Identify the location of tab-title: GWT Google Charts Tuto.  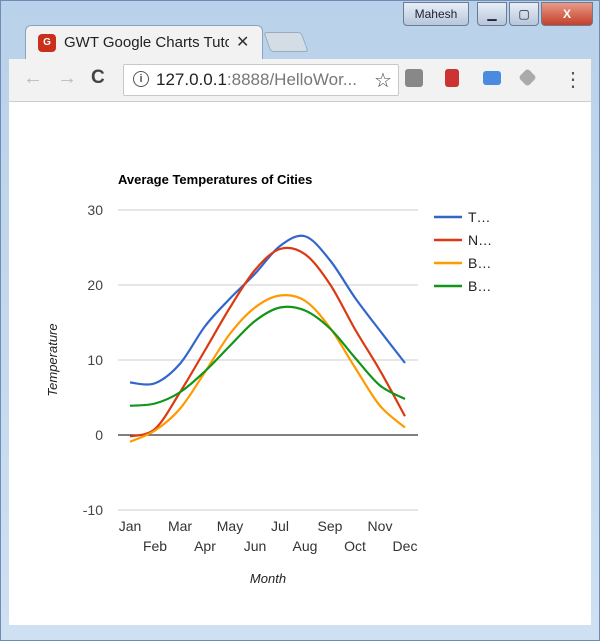
(146, 42).